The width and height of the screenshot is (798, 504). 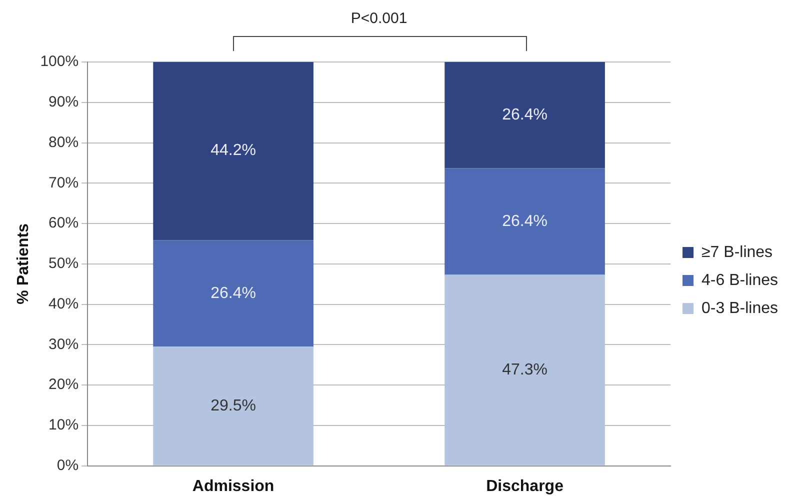 I want to click on y-tick-label: 70%, so click(x=63, y=183).